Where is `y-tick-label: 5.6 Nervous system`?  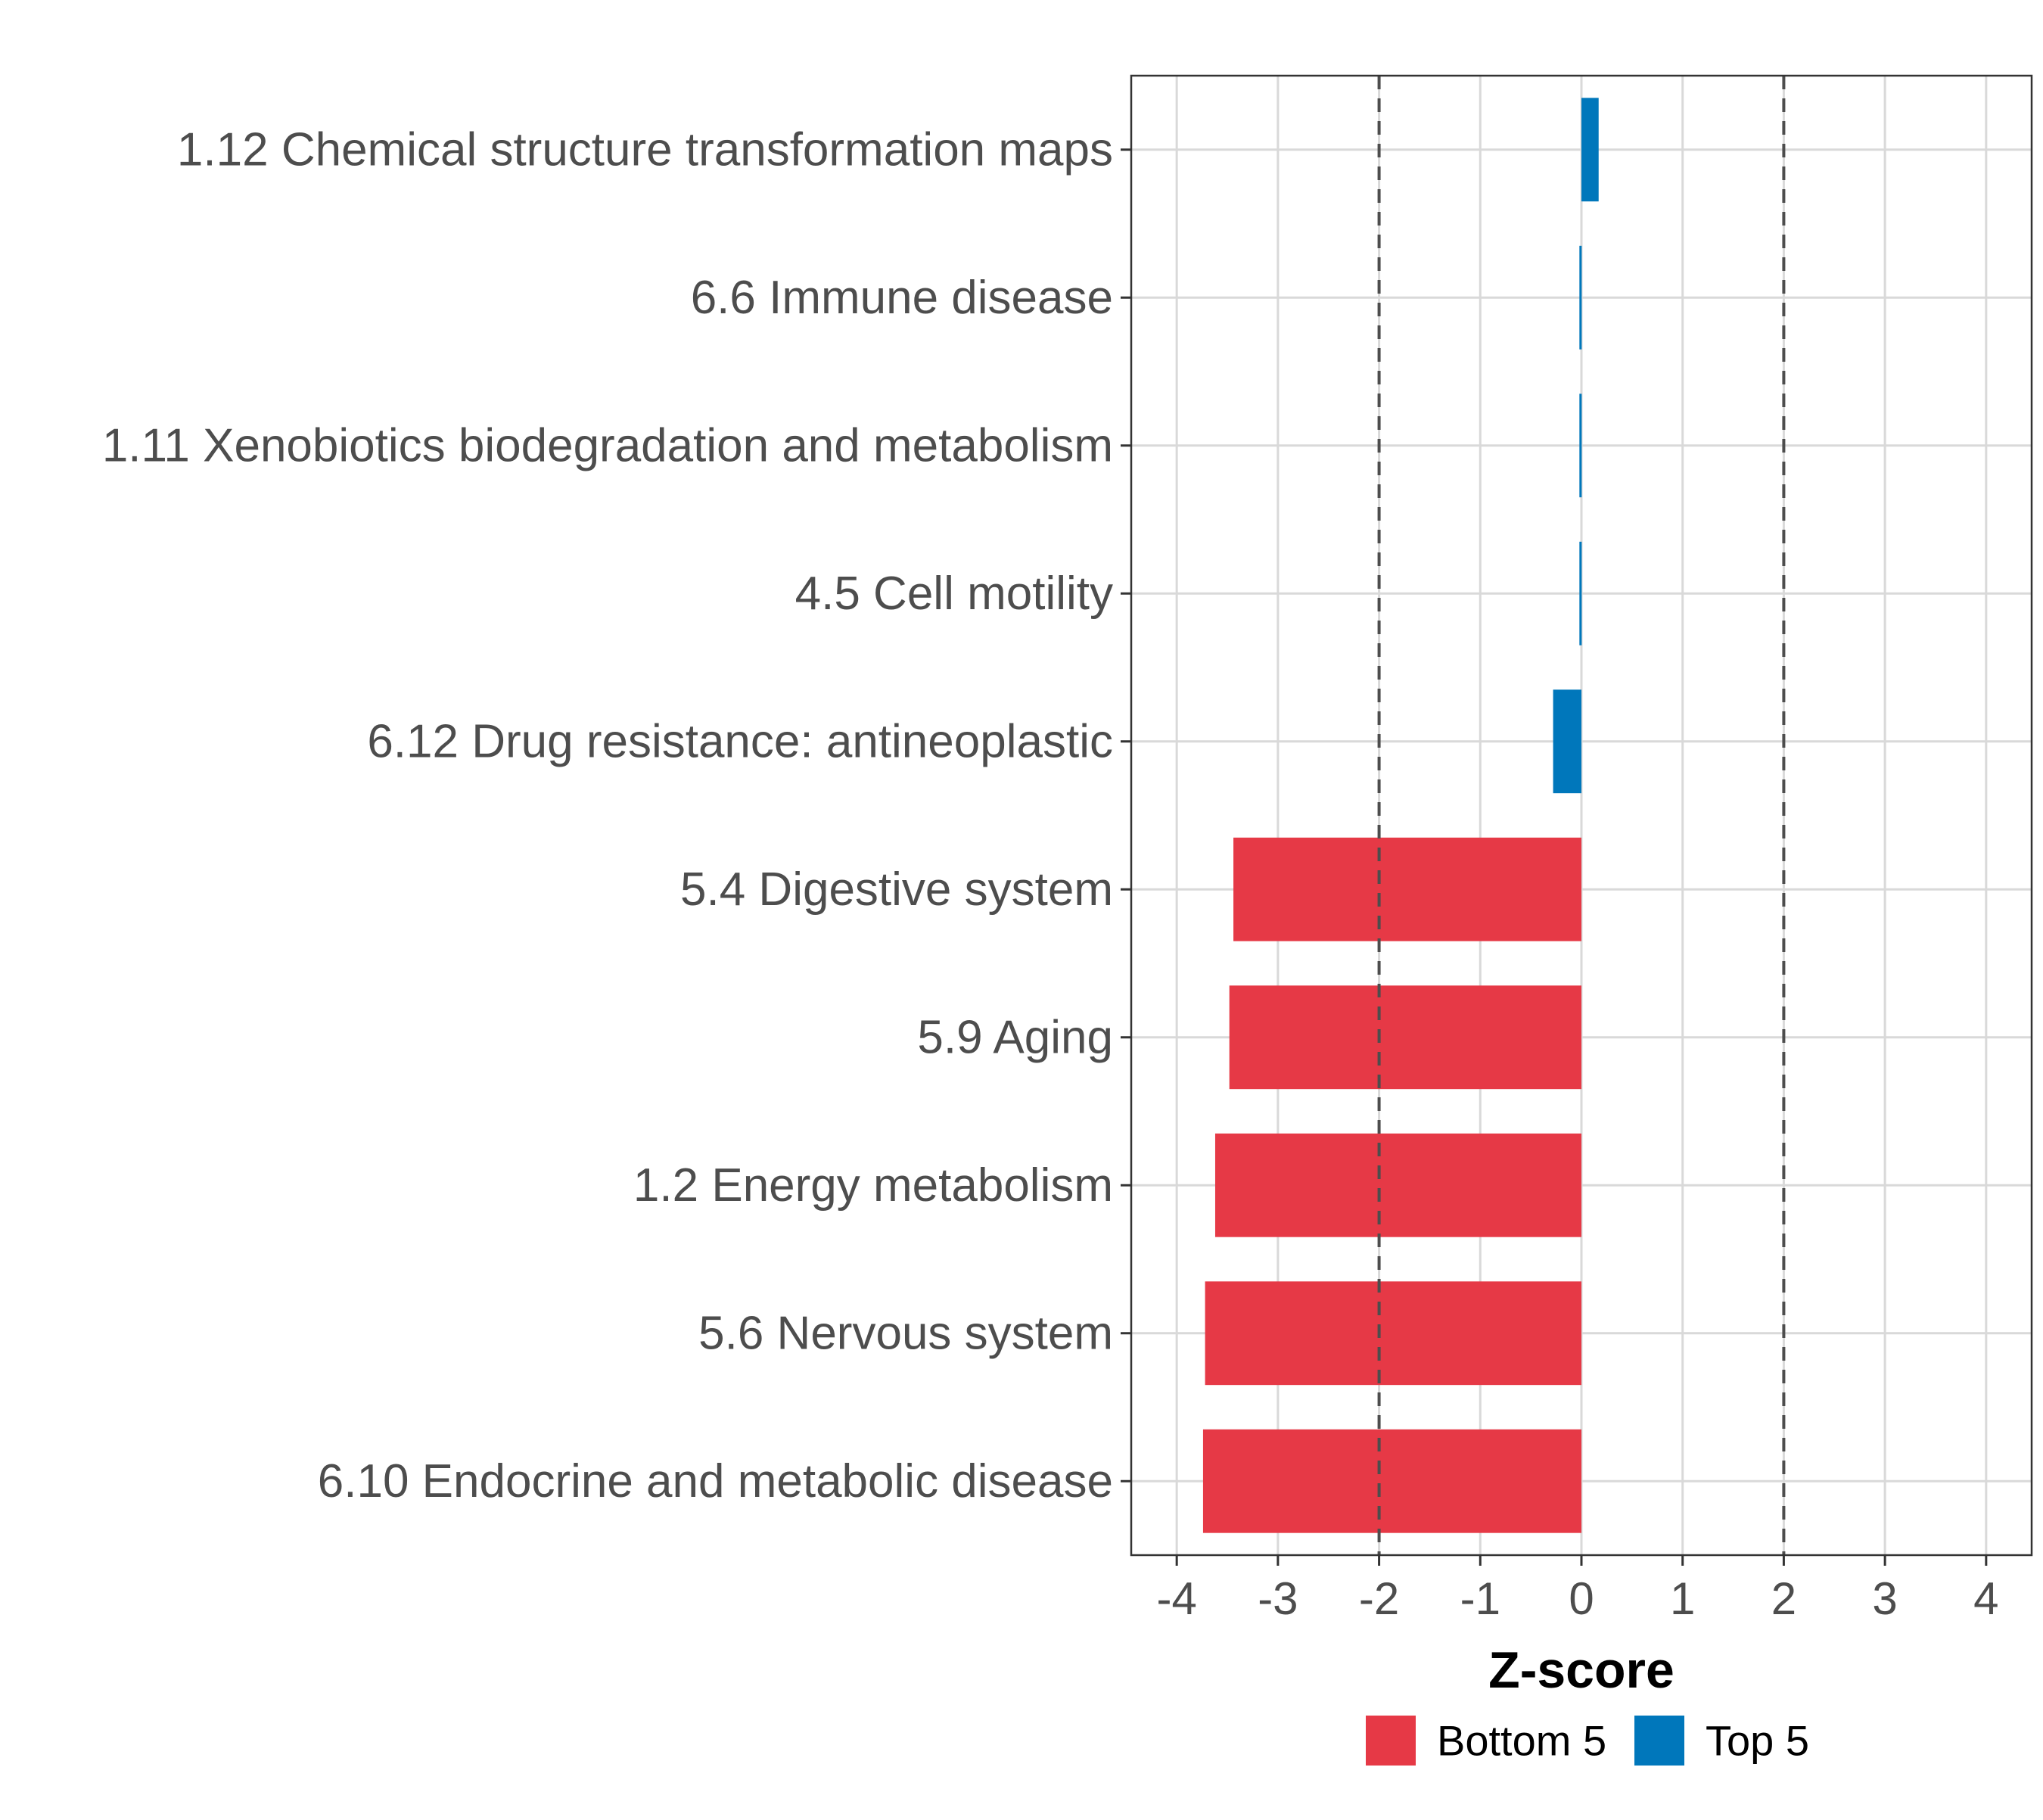
y-tick-label: 5.6 Nervous system is located at coordinates (905, 1333).